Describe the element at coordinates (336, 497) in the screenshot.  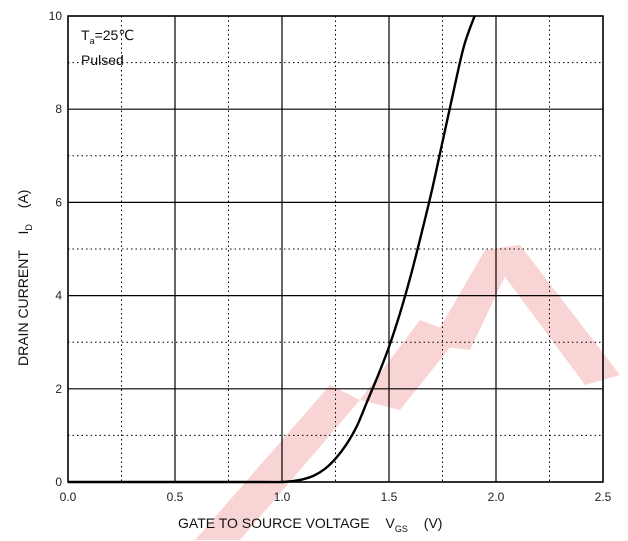
I see `x-tick-labels: 0.0 0.5 1.0 1.5 2.0 2.5` at that location.